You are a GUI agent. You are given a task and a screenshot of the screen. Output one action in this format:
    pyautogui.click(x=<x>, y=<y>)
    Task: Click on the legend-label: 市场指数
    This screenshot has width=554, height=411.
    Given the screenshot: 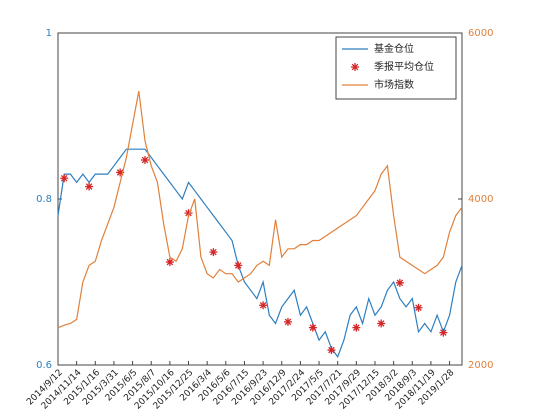 What is the action you would take?
    pyautogui.click(x=394, y=84)
    